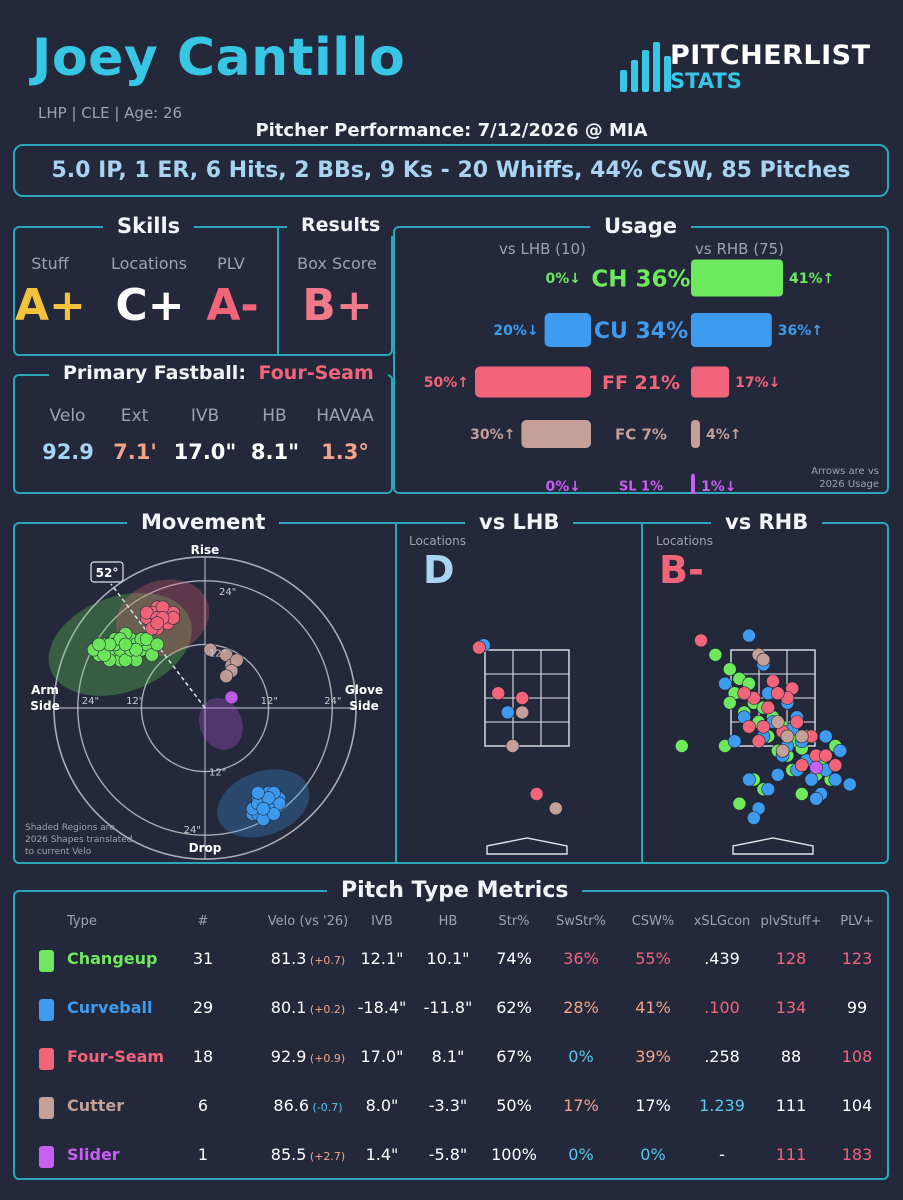 The width and height of the screenshot is (903, 1200). What do you see at coordinates (125, 644) in the screenshot?
I see `movement-point-changeup` at bounding box center [125, 644].